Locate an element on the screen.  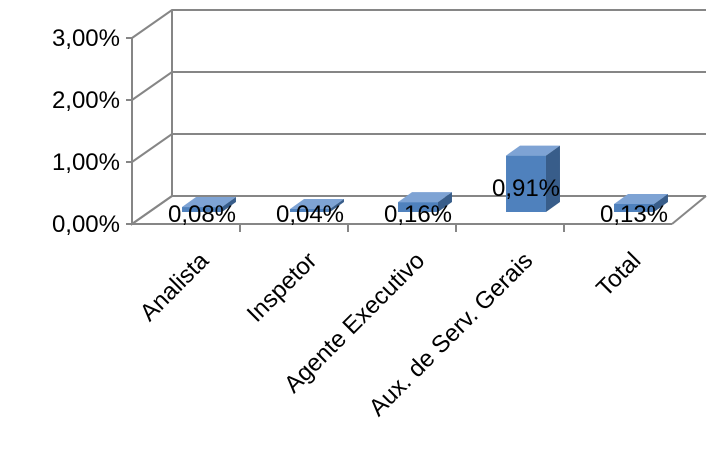
y-tick-label: 2,00% is located at coordinates (86, 100).